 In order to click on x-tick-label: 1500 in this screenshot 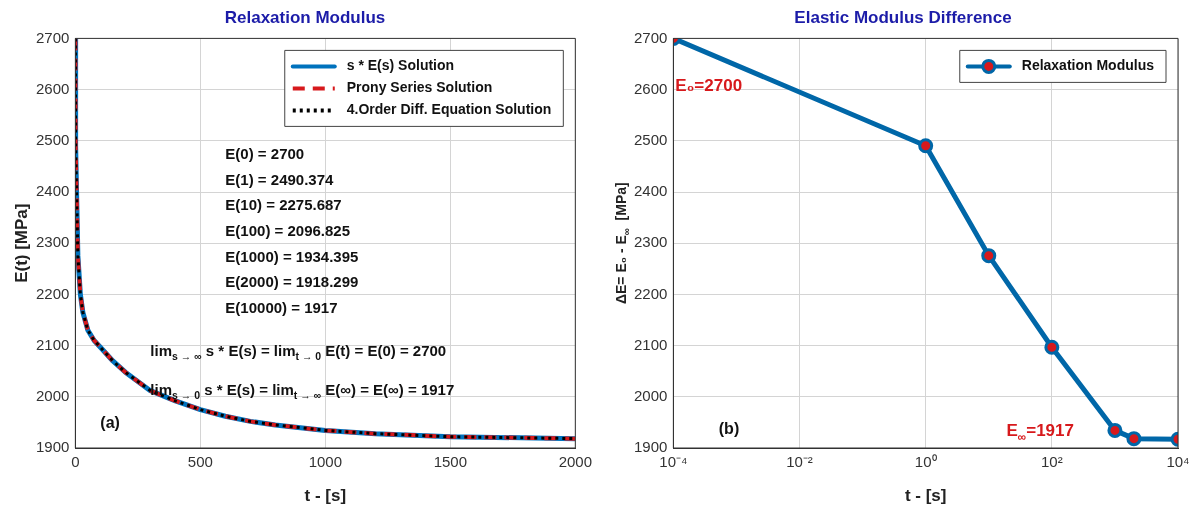, I will do `click(450, 462)`.